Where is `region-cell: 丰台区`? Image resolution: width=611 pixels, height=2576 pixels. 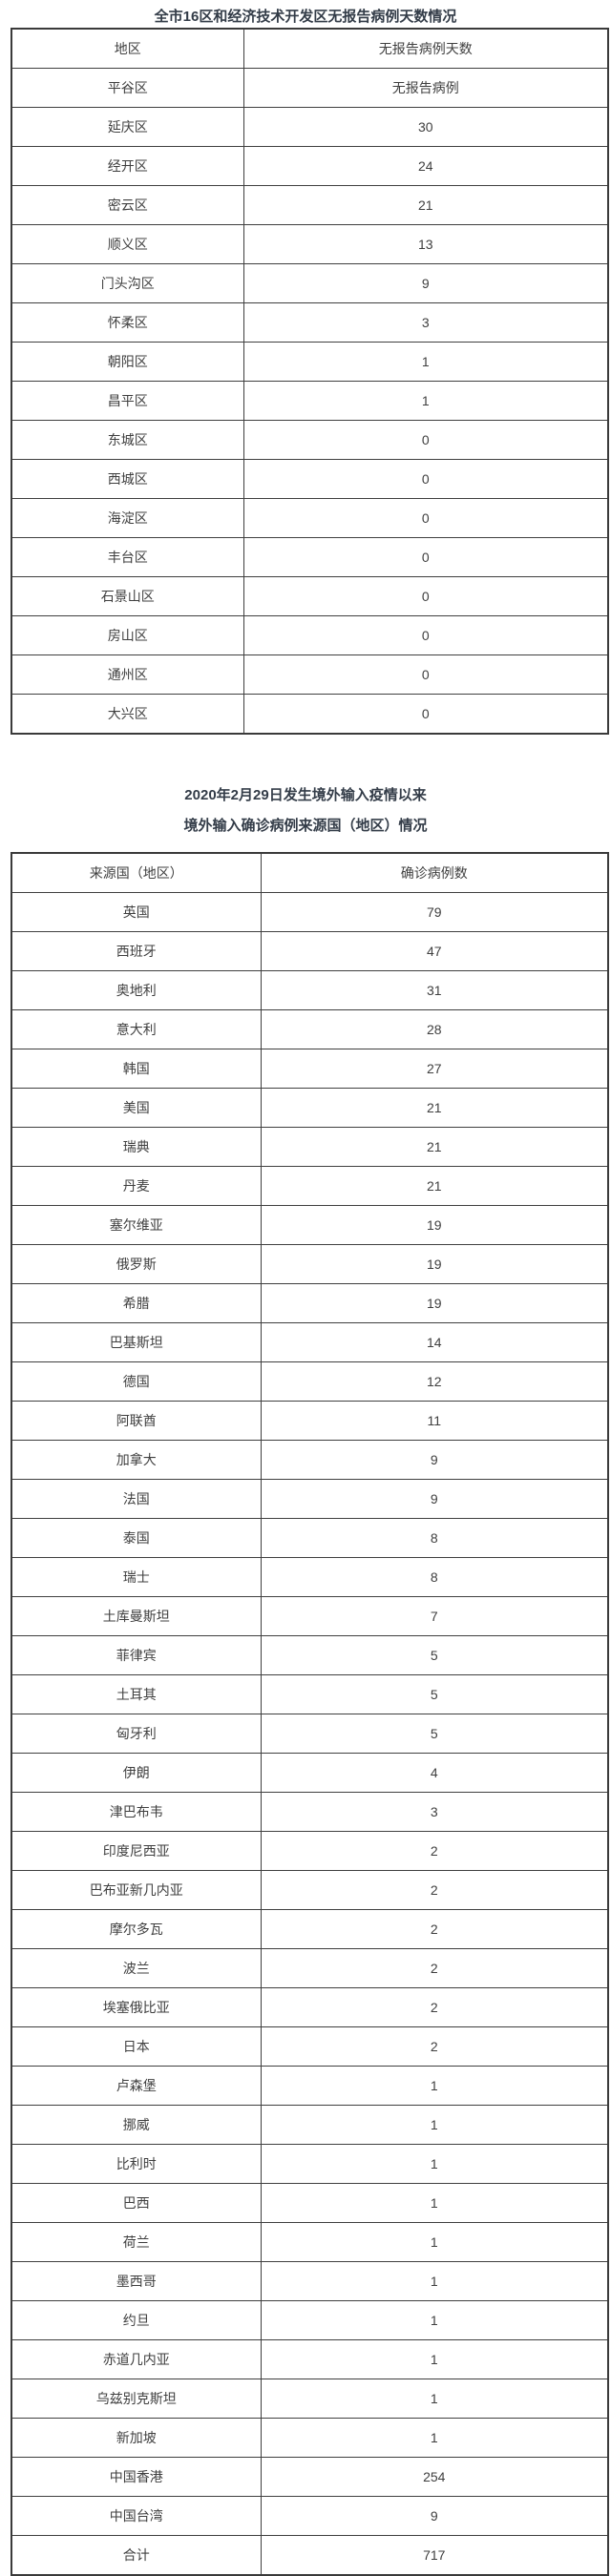
region-cell: 丰台区 is located at coordinates (128, 557).